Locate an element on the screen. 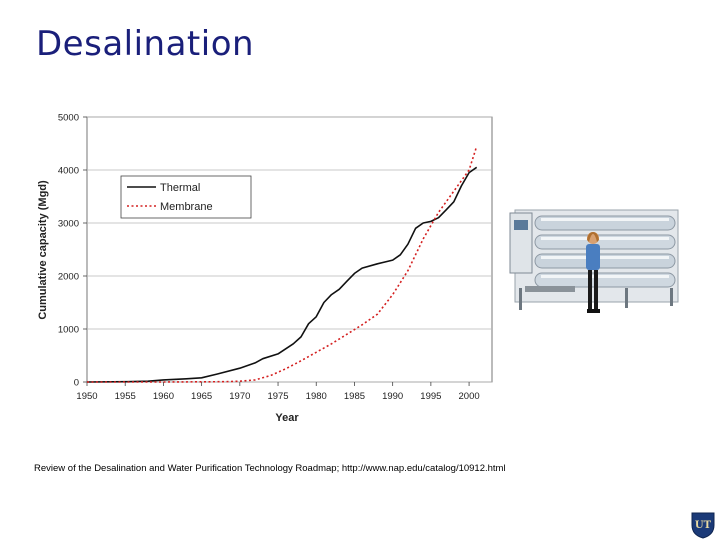  desalination-plant-photo is located at coordinates (592, 260).